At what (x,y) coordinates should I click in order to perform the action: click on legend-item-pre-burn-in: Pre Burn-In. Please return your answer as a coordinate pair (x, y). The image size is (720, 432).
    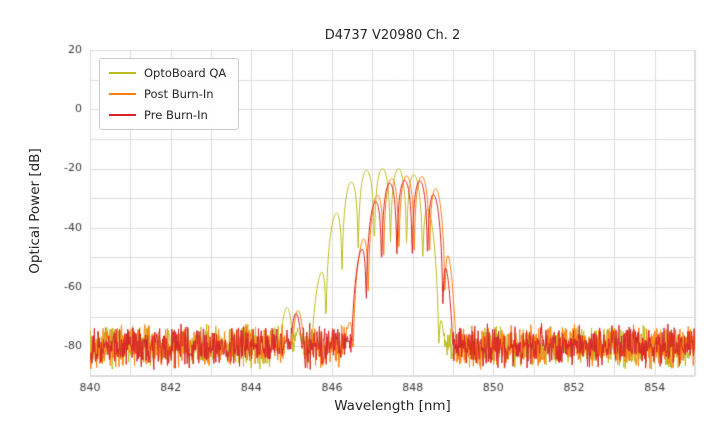
    Looking at the image, I should click on (167, 115).